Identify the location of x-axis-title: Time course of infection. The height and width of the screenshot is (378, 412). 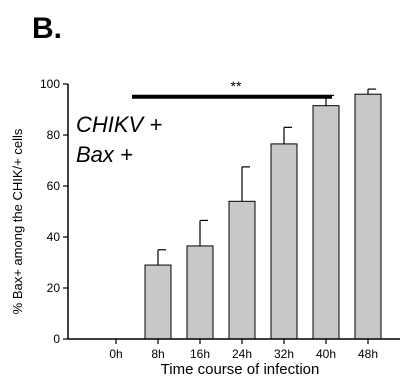
(240, 369).